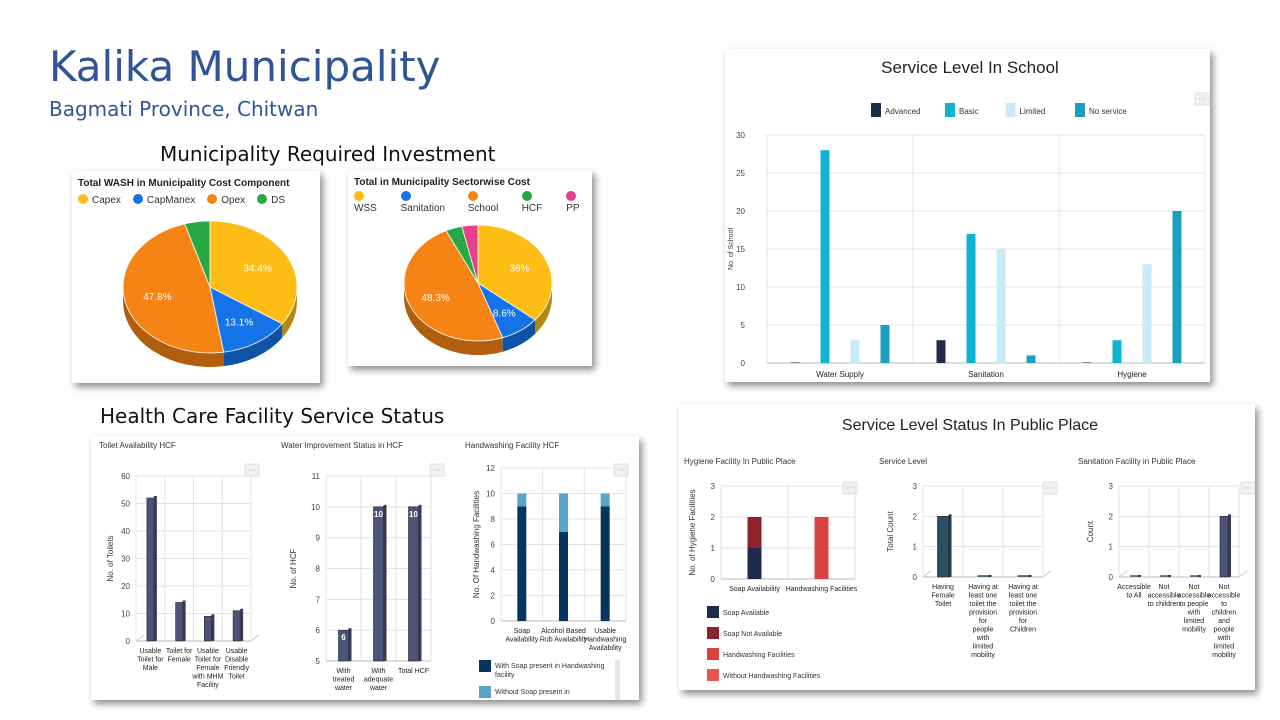 Image resolution: width=1280 pixels, height=720 pixels. I want to click on x-tick-label-line: to All, so click(1134, 596).